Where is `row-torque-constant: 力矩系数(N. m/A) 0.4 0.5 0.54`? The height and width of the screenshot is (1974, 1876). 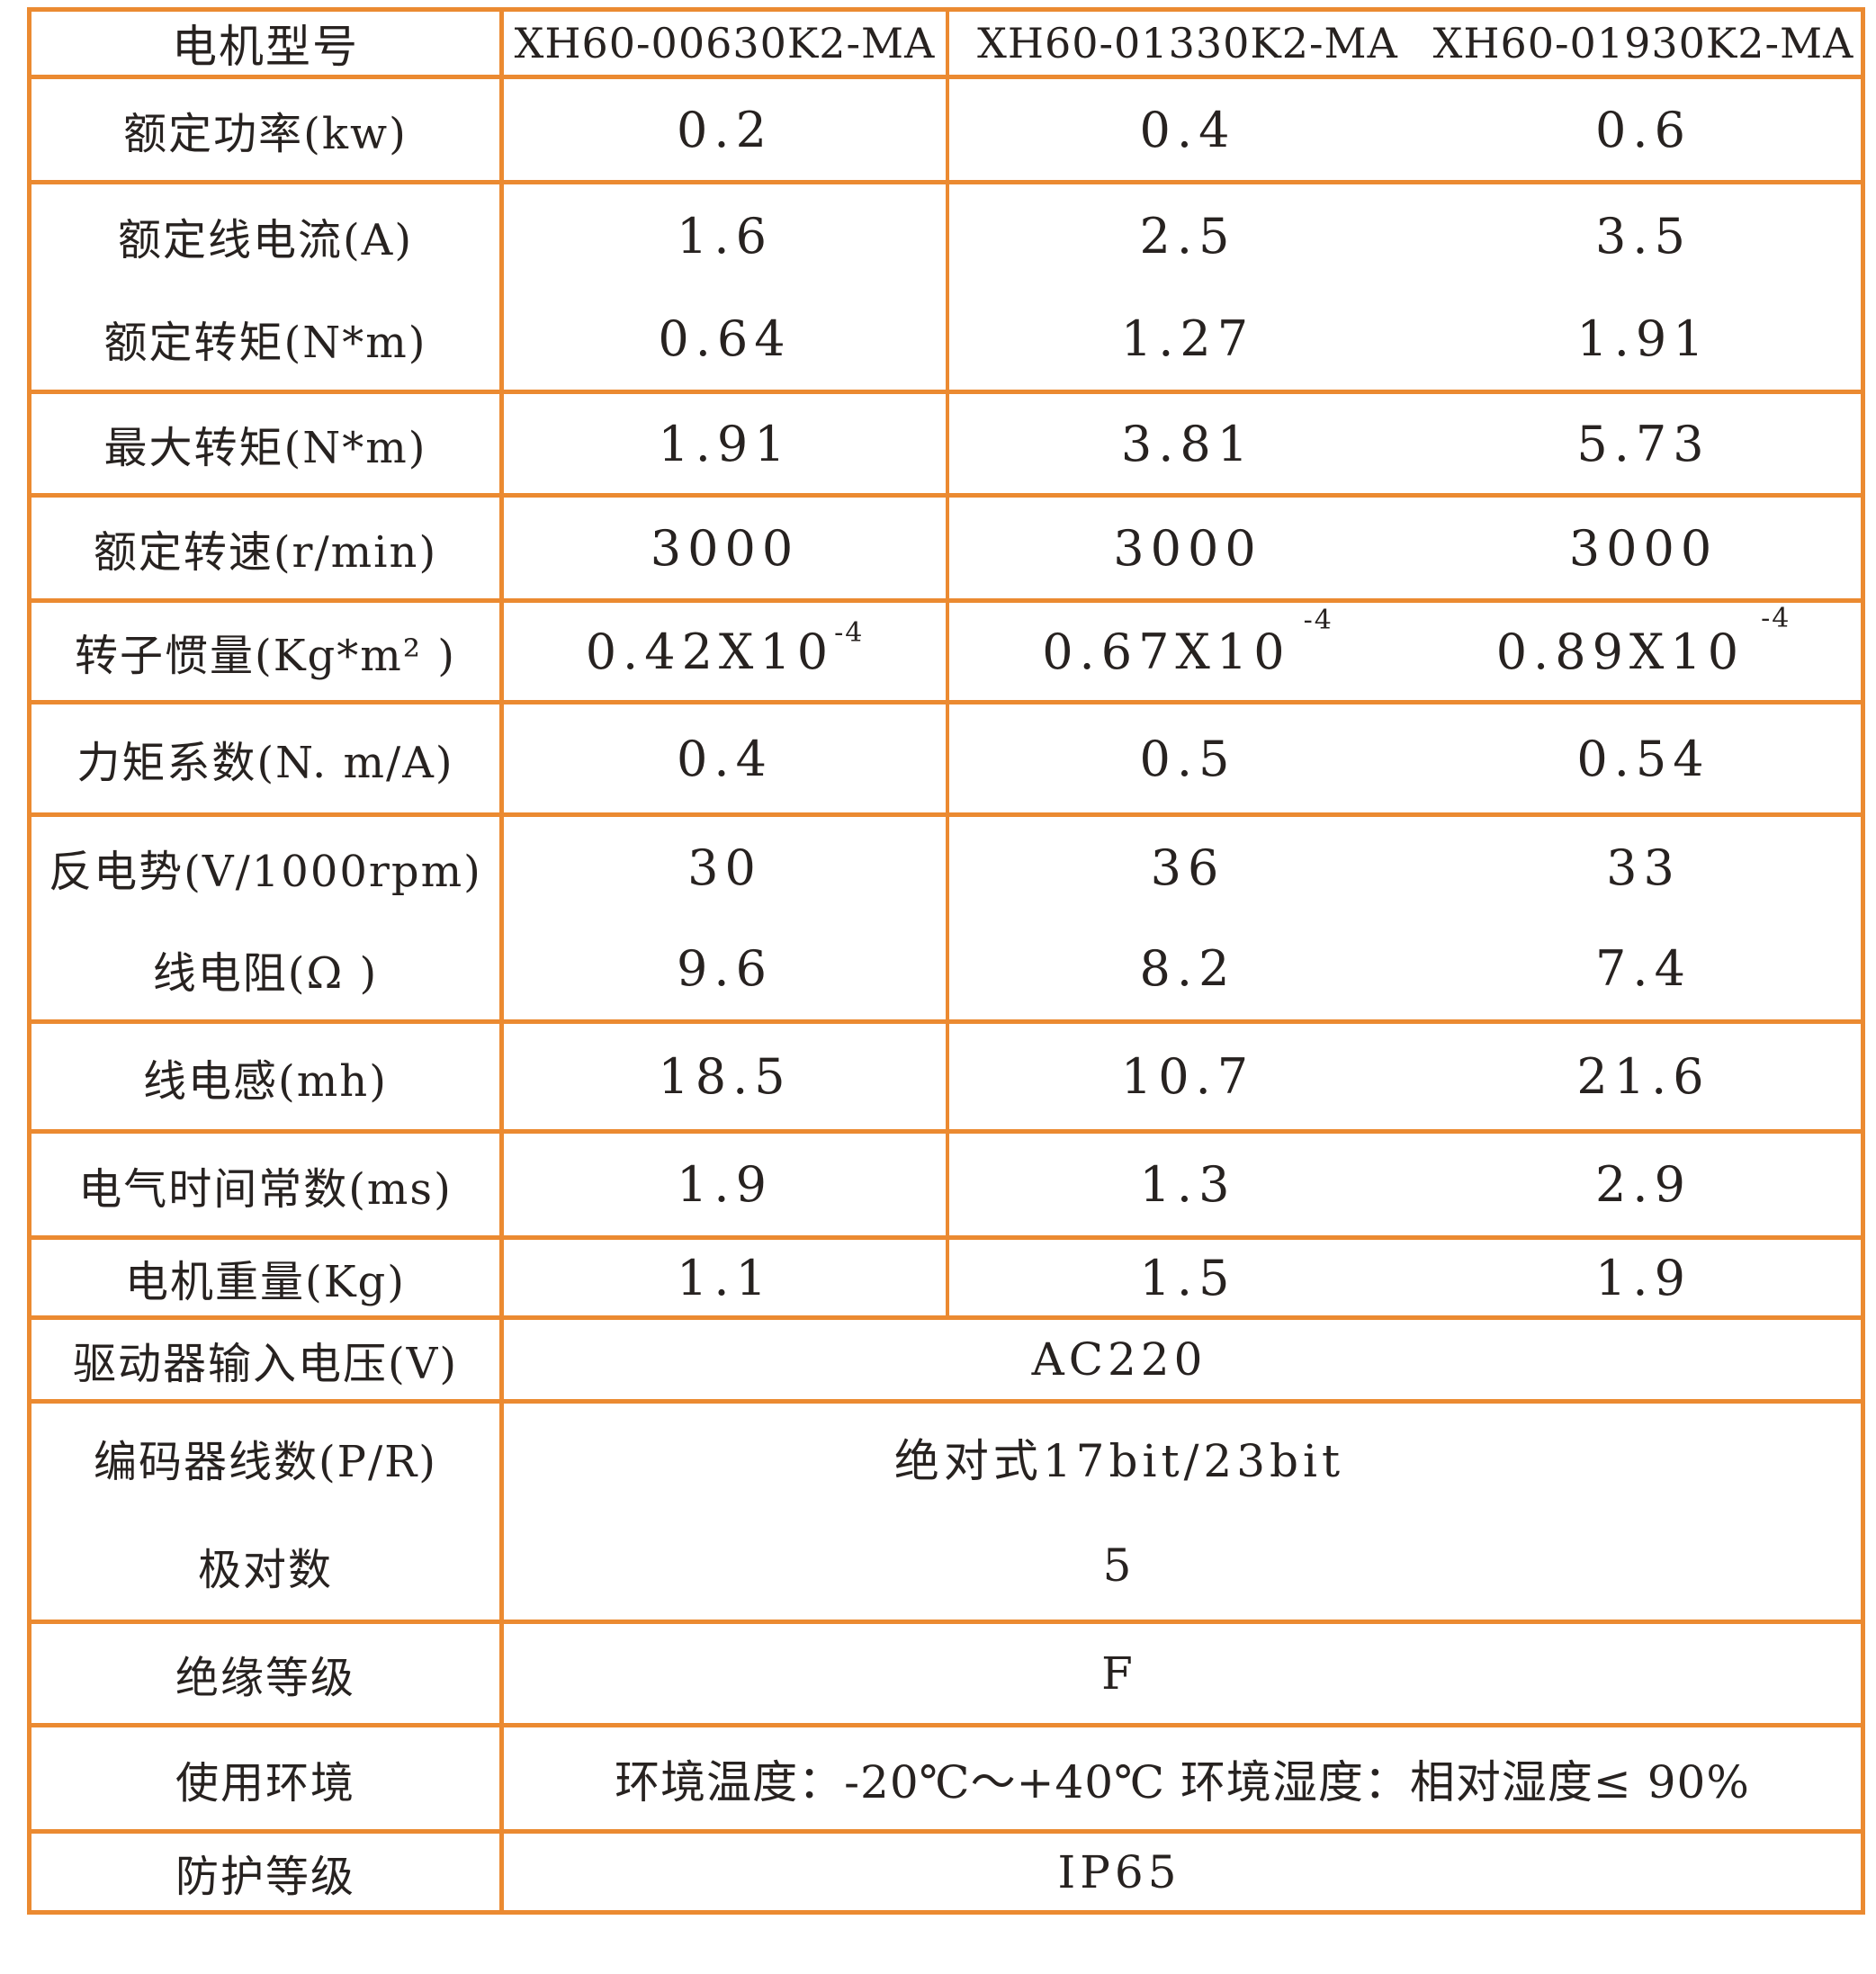
row-torque-constant: 力矩系数(N. m/A) 0.4 0.5 0.54 is located at coordinates (946, 760).